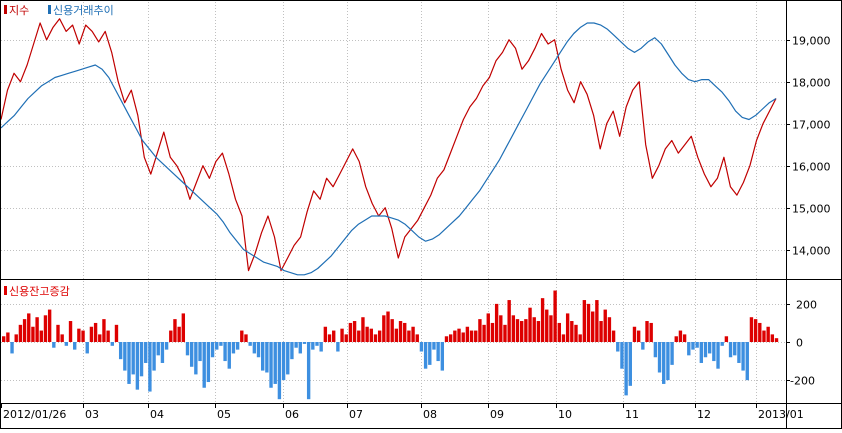 The height and width of the screenshot is (433, 842). What do you see at coordinates (632, 414) in the screenshot?
I see `x-tick-label: 11` at bounding box center [632, 414].